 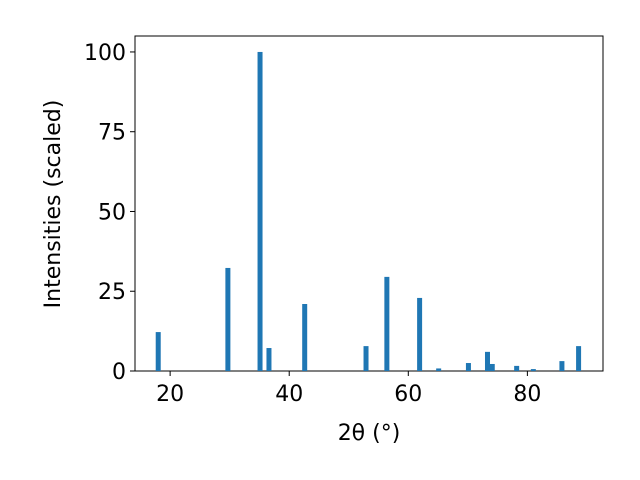 I want to click on y-tick-label: 50, so click(x=112, y=212).